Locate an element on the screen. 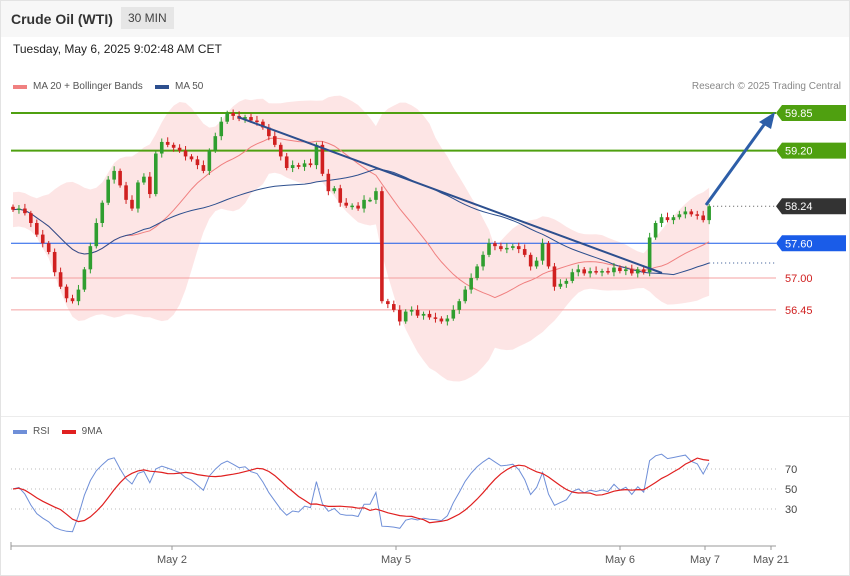  level-label-resistance: 59.85 is located at coordinates (811, 113).